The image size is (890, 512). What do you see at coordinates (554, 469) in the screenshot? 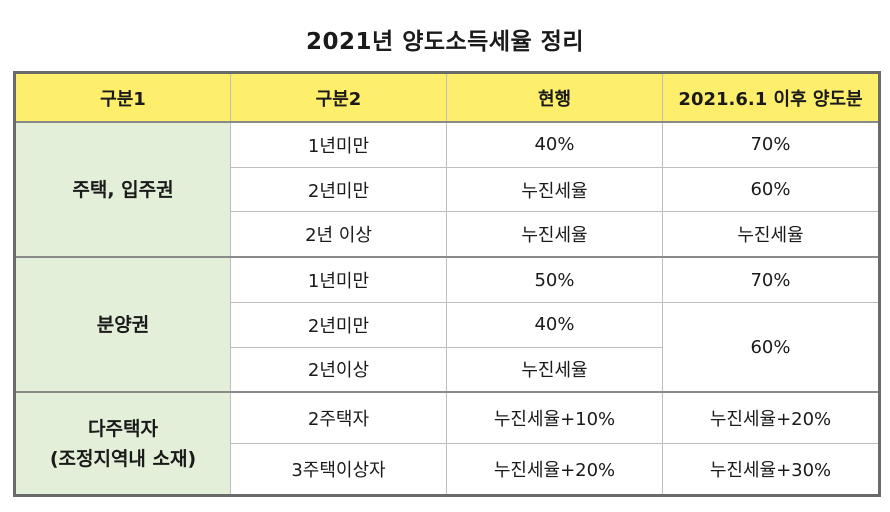
I see `current-rate-cell: 누진세율+20%` at bounding box center [554, 469].